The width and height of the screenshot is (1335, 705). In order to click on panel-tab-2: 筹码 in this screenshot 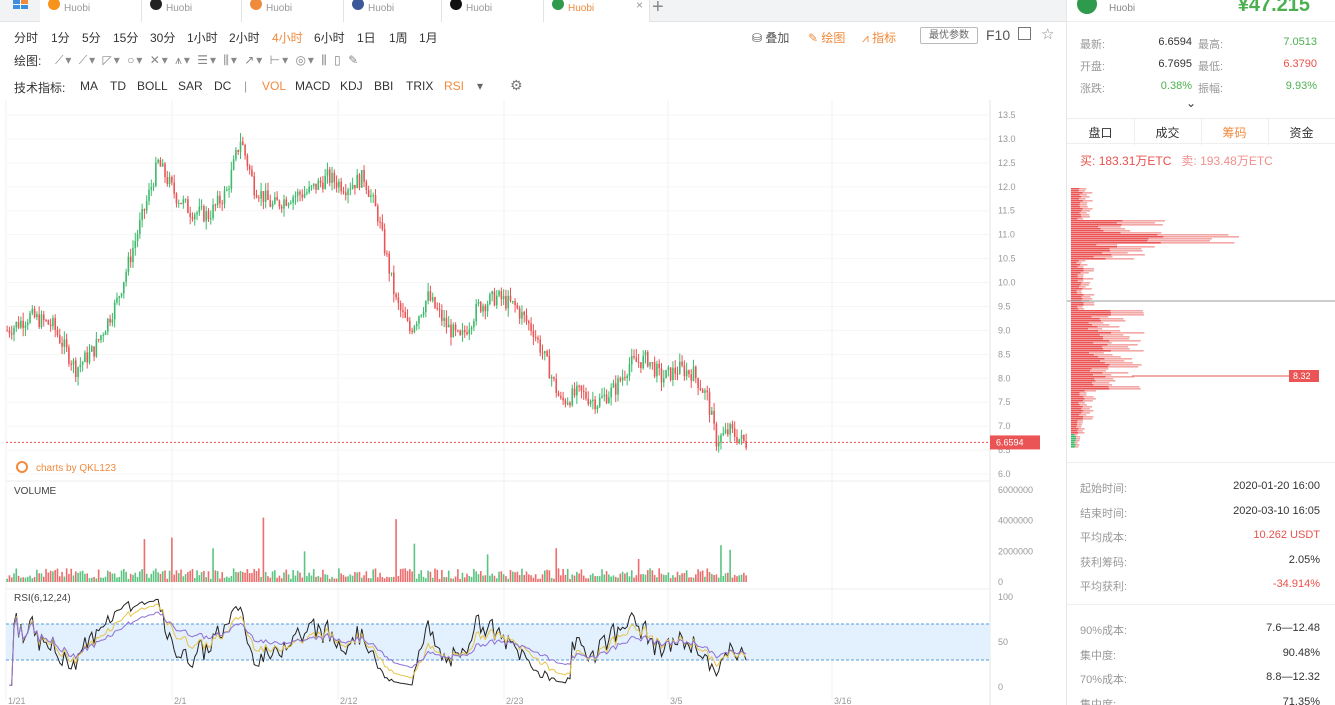, I will do `click(1234, 133)`.